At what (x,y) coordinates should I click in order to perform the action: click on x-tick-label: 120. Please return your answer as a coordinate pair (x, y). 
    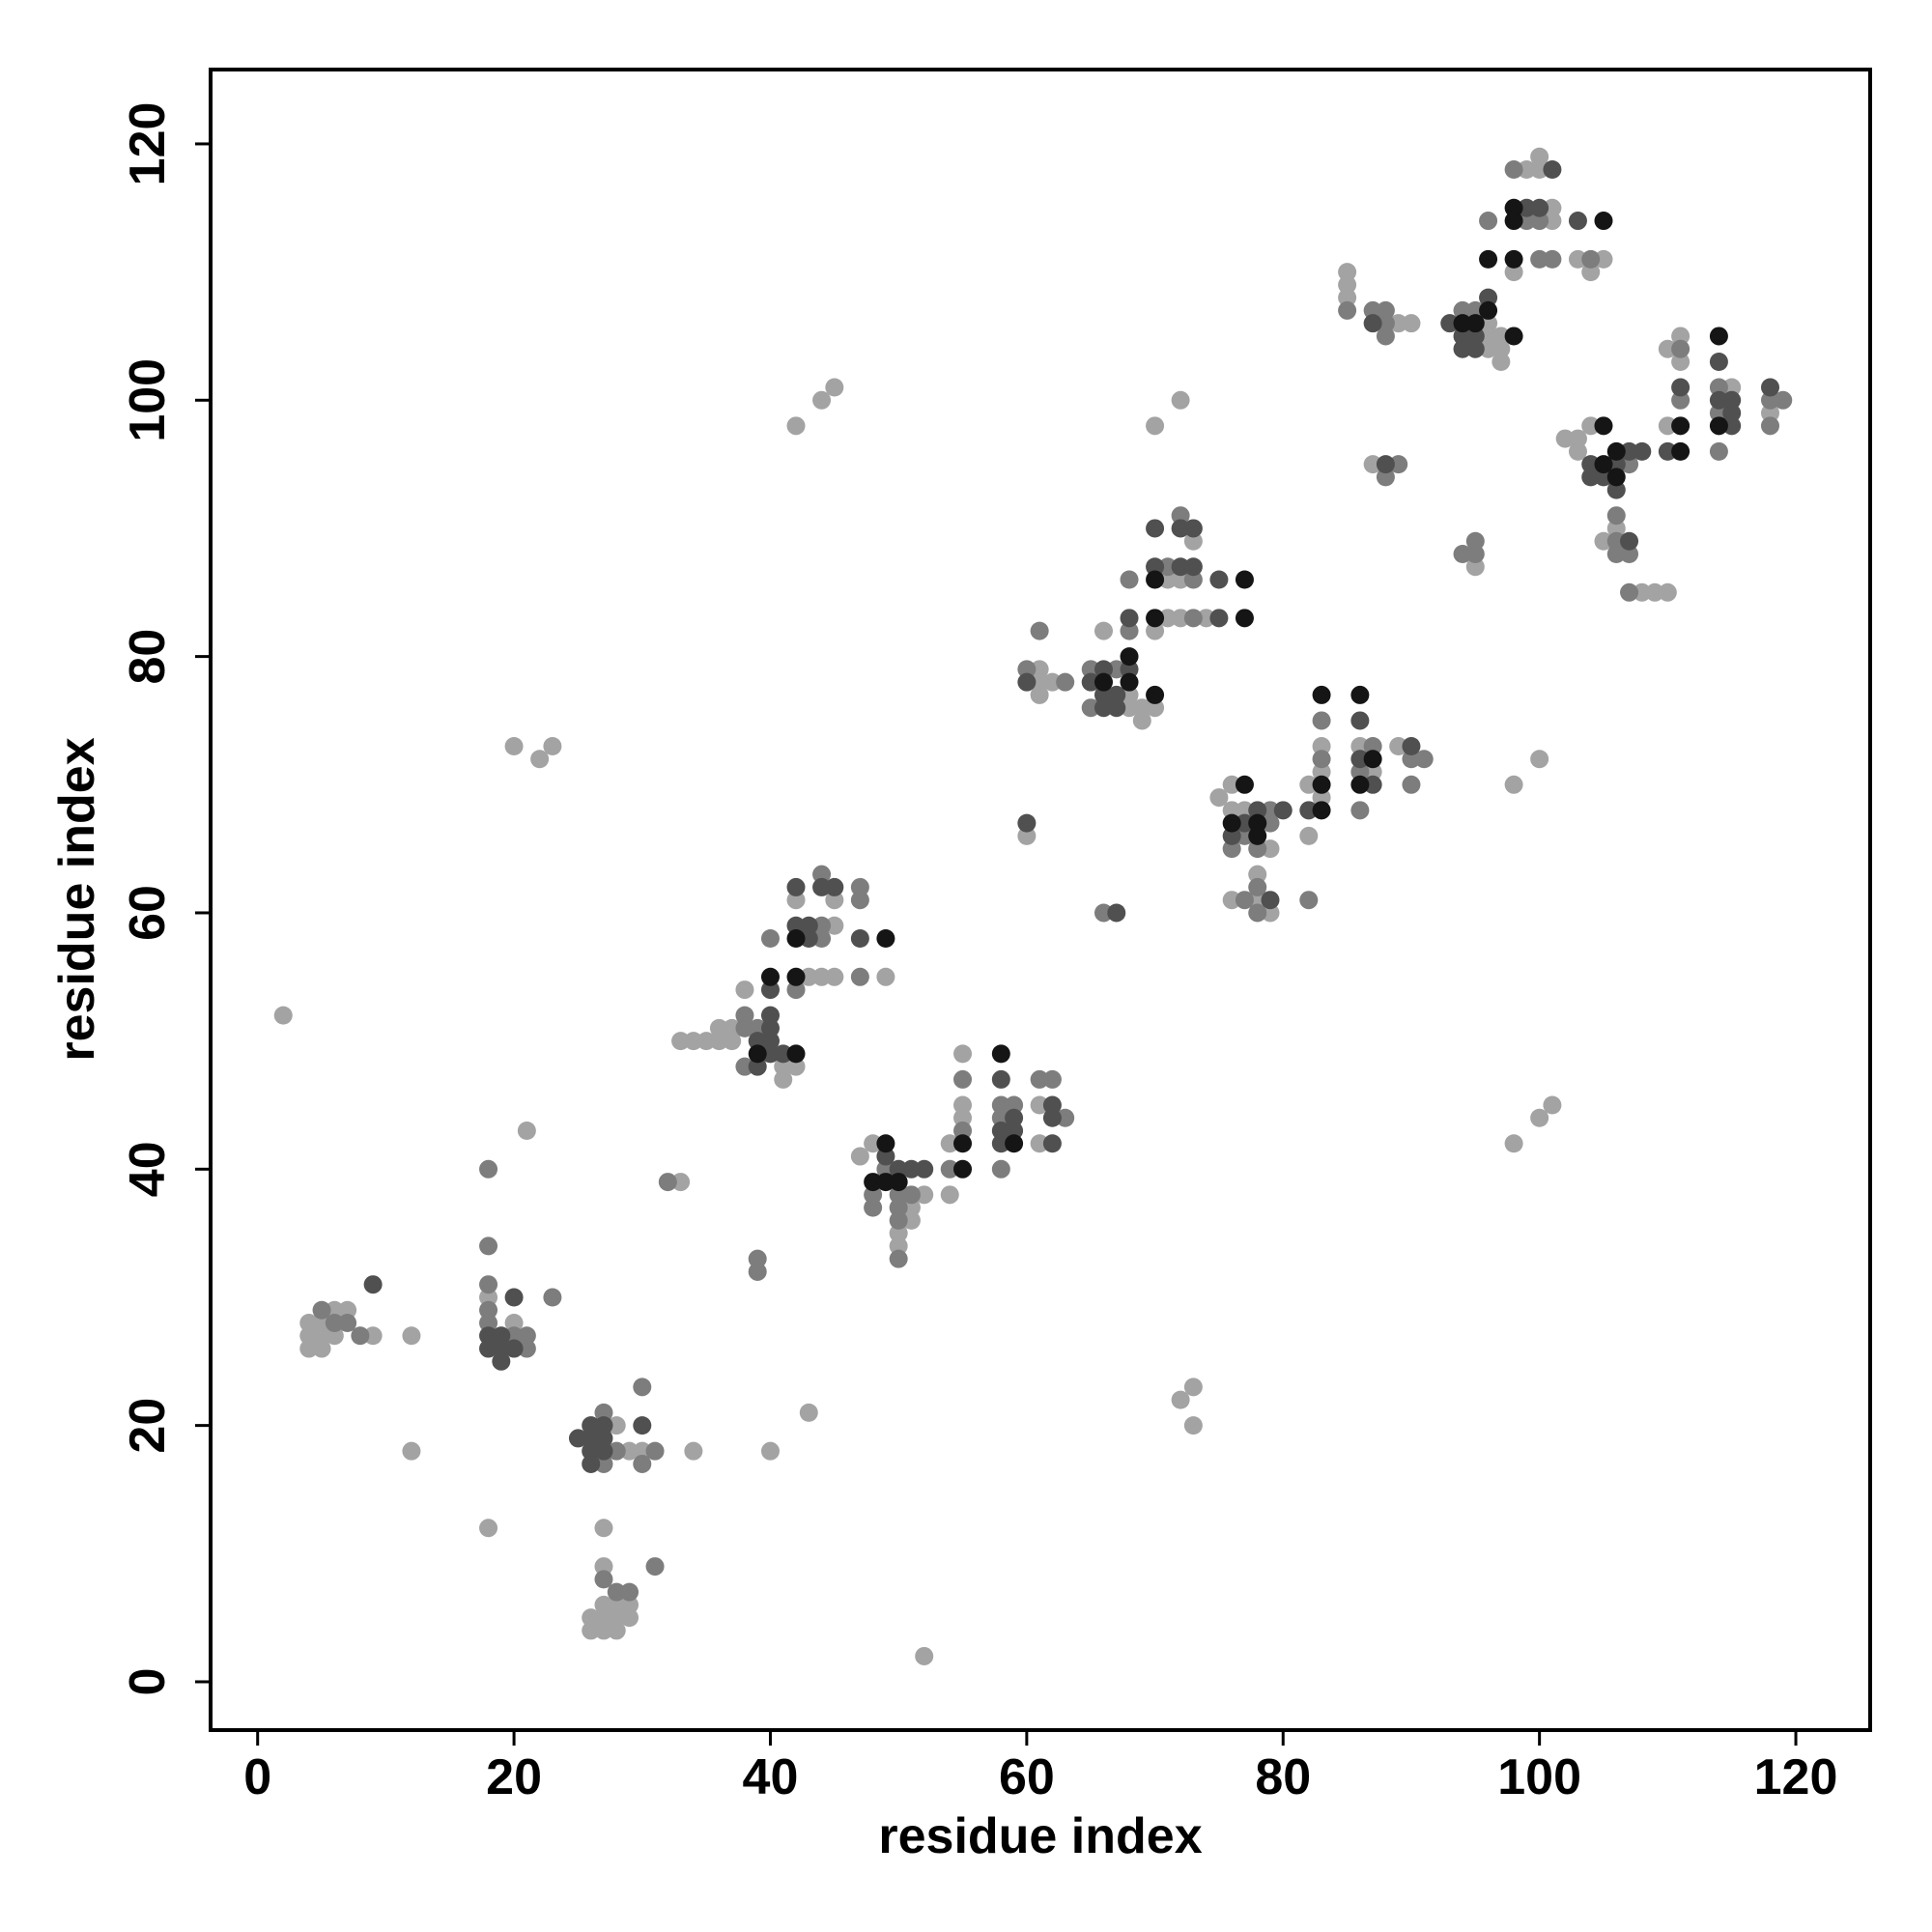
    Looking at the image, I should click on (1796, 1777).